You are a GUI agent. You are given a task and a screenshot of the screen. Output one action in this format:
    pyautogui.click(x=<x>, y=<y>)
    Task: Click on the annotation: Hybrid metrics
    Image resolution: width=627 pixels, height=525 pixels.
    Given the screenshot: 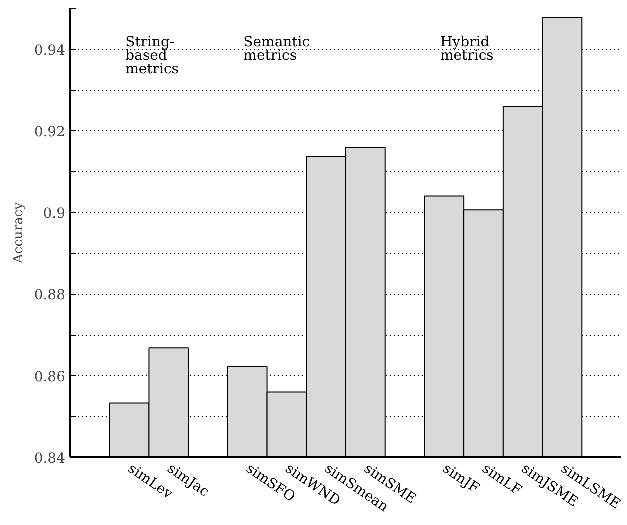 What is the action you would take?
    pyautogui.click(x=467, y=49)
    